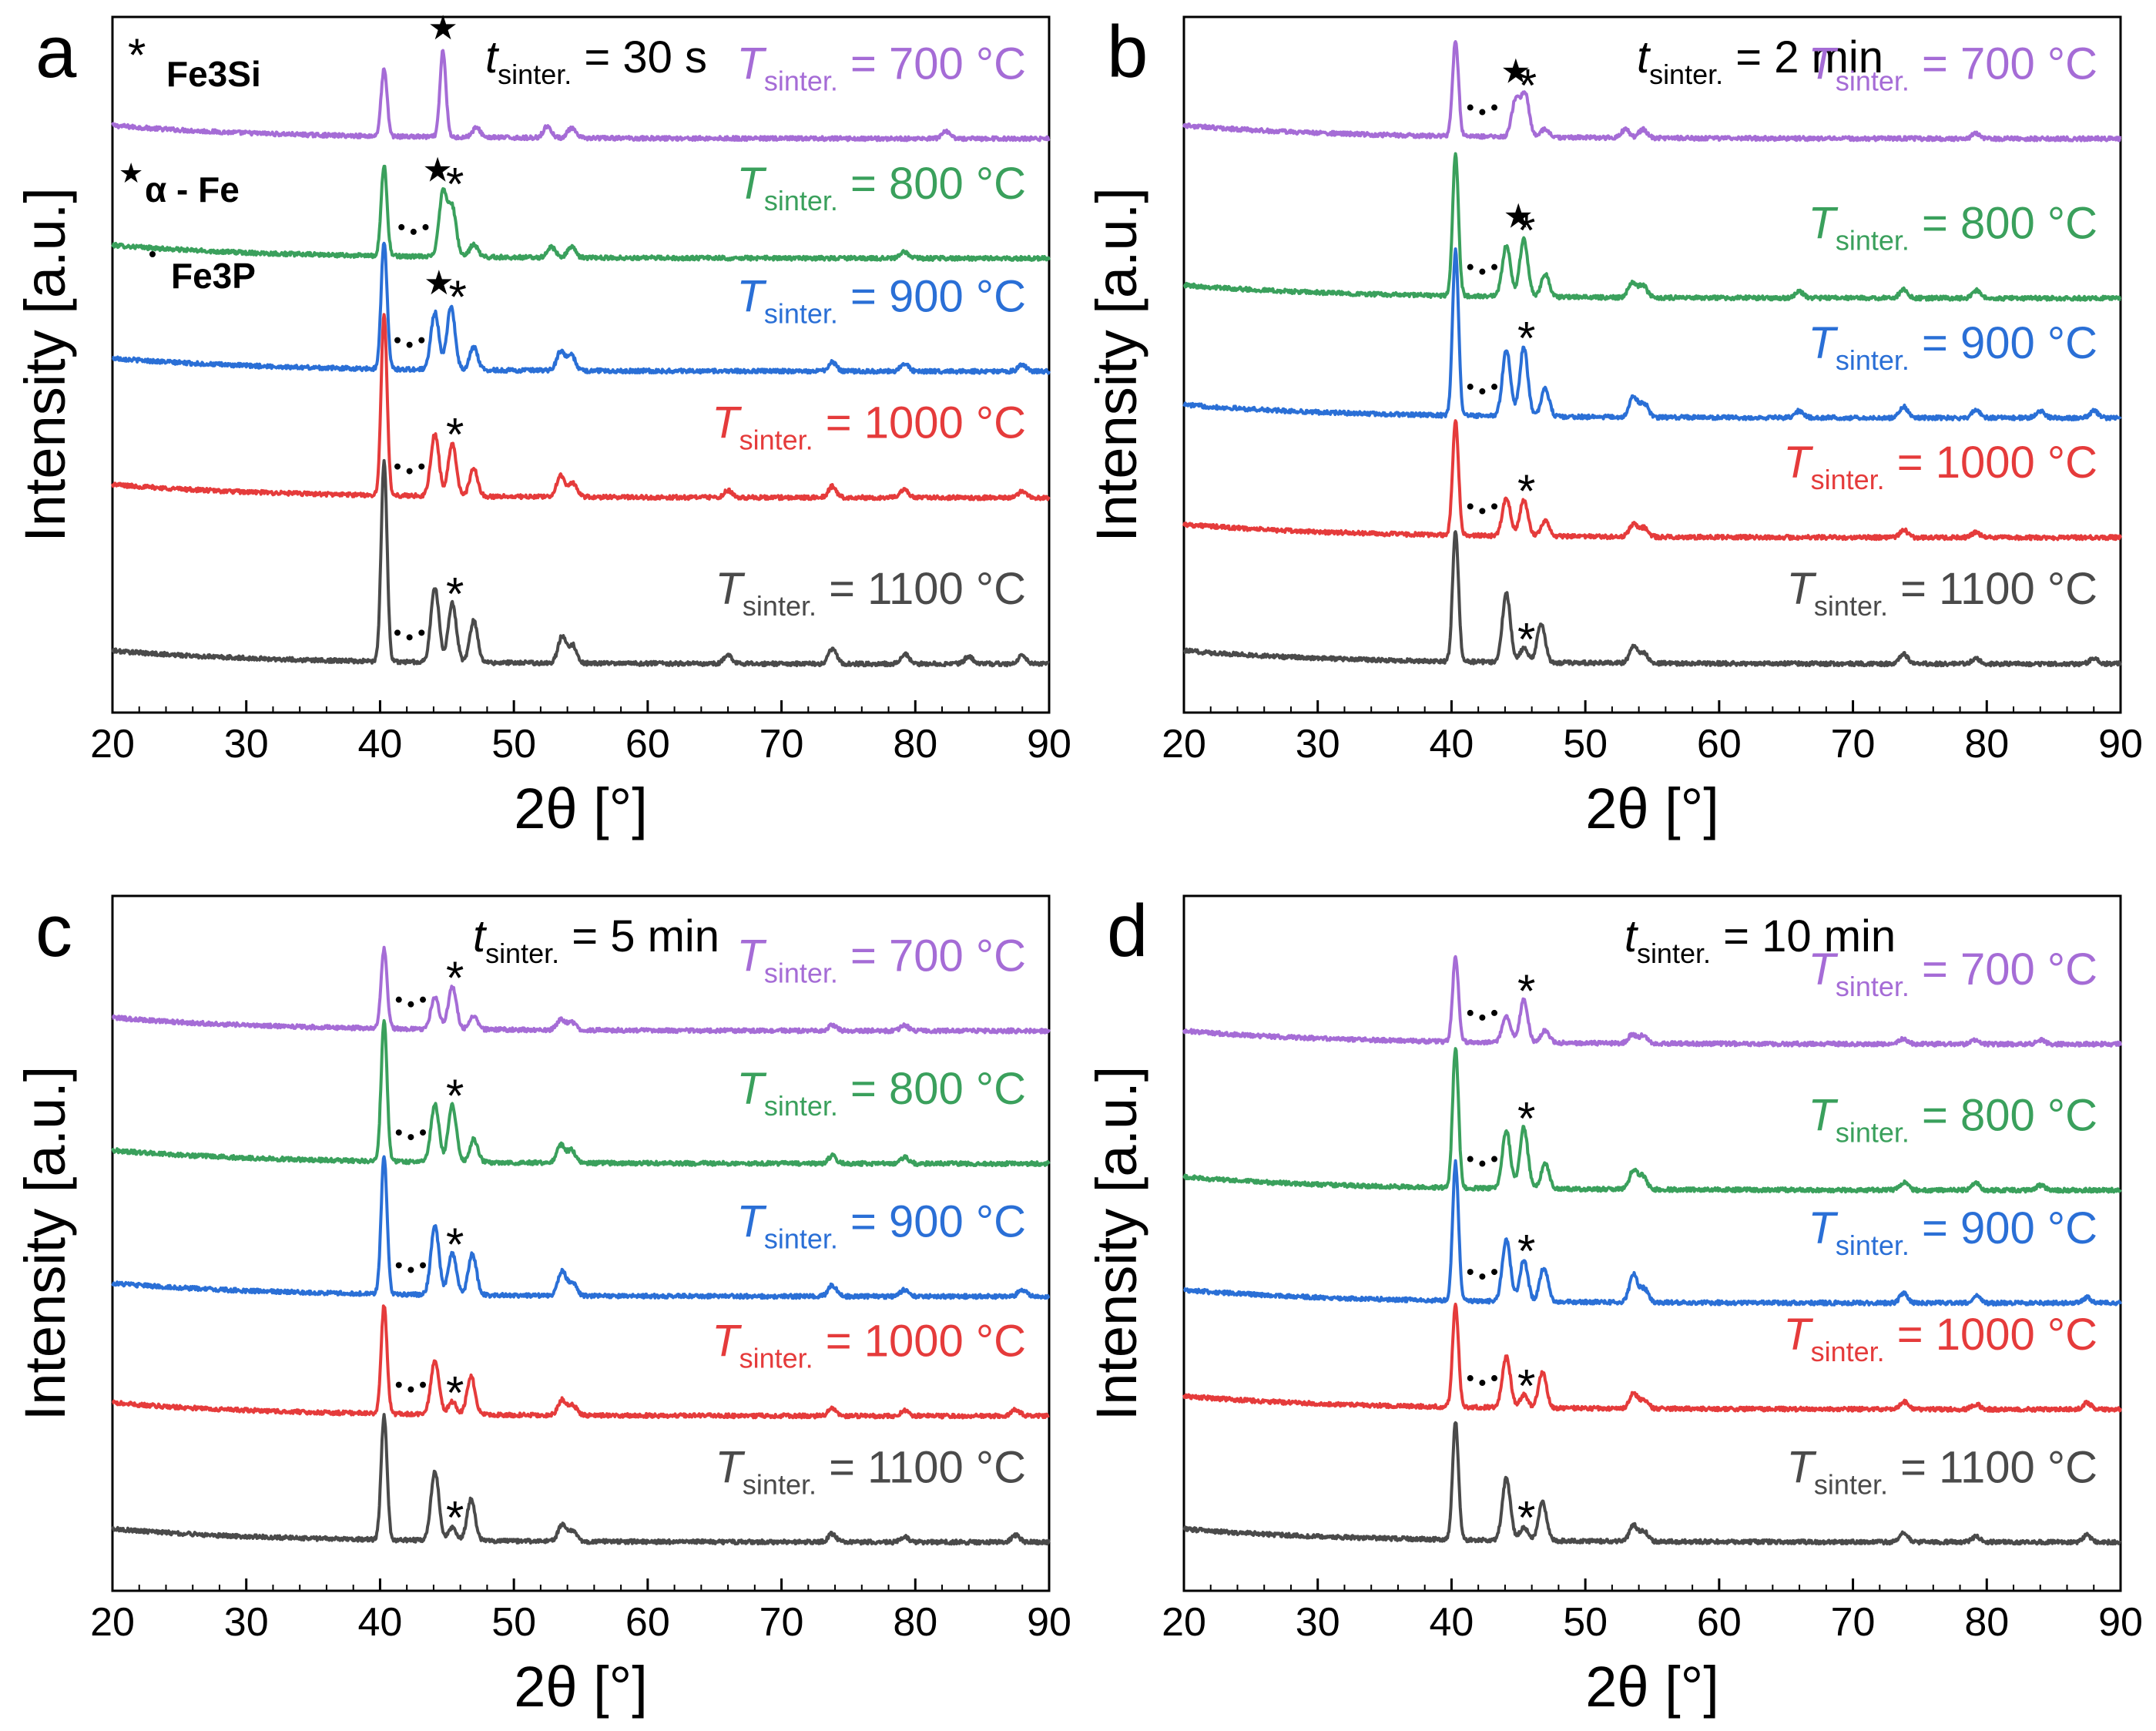 Image resolution: width=2156 pixels, height=1731 pixels. I want to click on legend-fe3si: Fe3Si, so click(213, 74).